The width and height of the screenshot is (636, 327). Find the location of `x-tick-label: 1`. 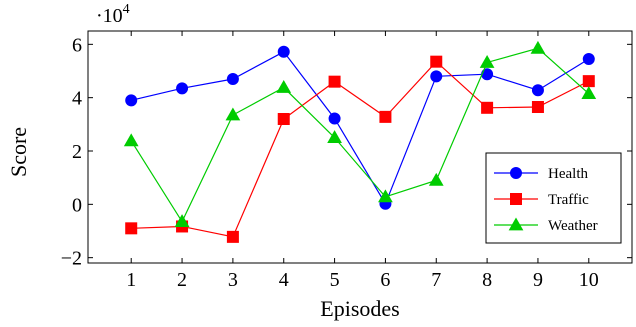

x-tick-label: 1 is located at coordinates (131, 280).